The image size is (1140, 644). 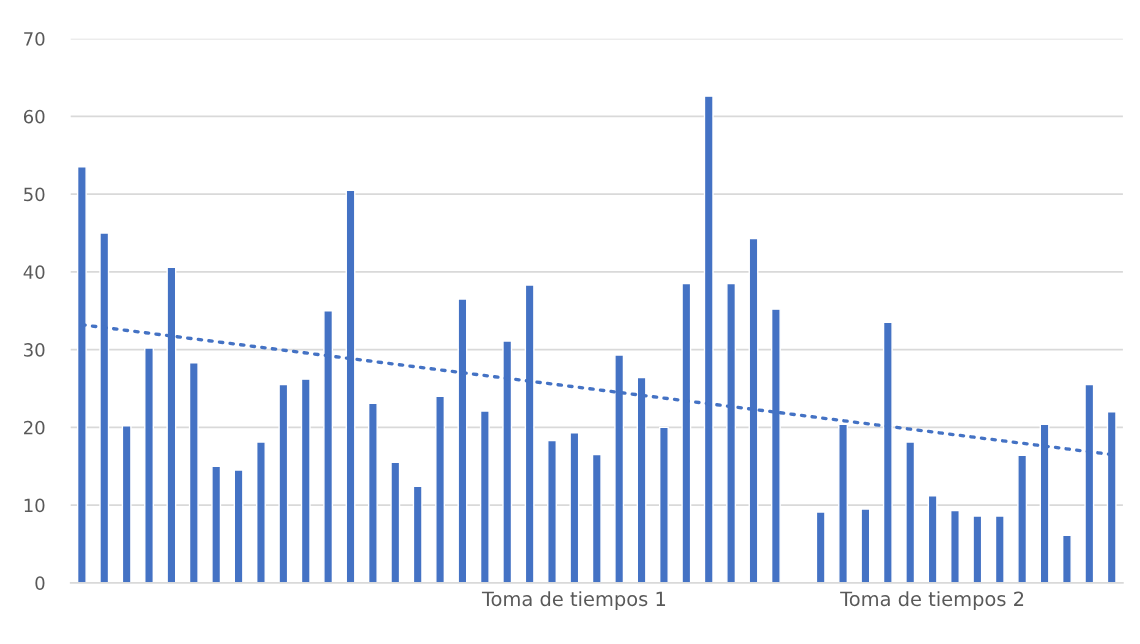 What do you see at coordinates (932, 600) in the screenshot?
I see `x-tick-label: Toma de tiempos 2` at bounding box center [932, 600].